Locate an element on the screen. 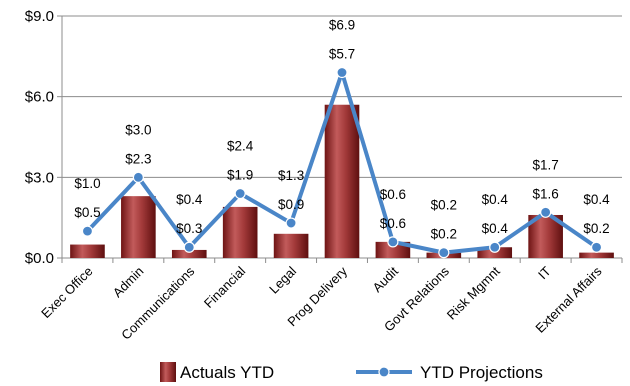  projection-data-label: $0.6 is located at coordinates (393, 194).